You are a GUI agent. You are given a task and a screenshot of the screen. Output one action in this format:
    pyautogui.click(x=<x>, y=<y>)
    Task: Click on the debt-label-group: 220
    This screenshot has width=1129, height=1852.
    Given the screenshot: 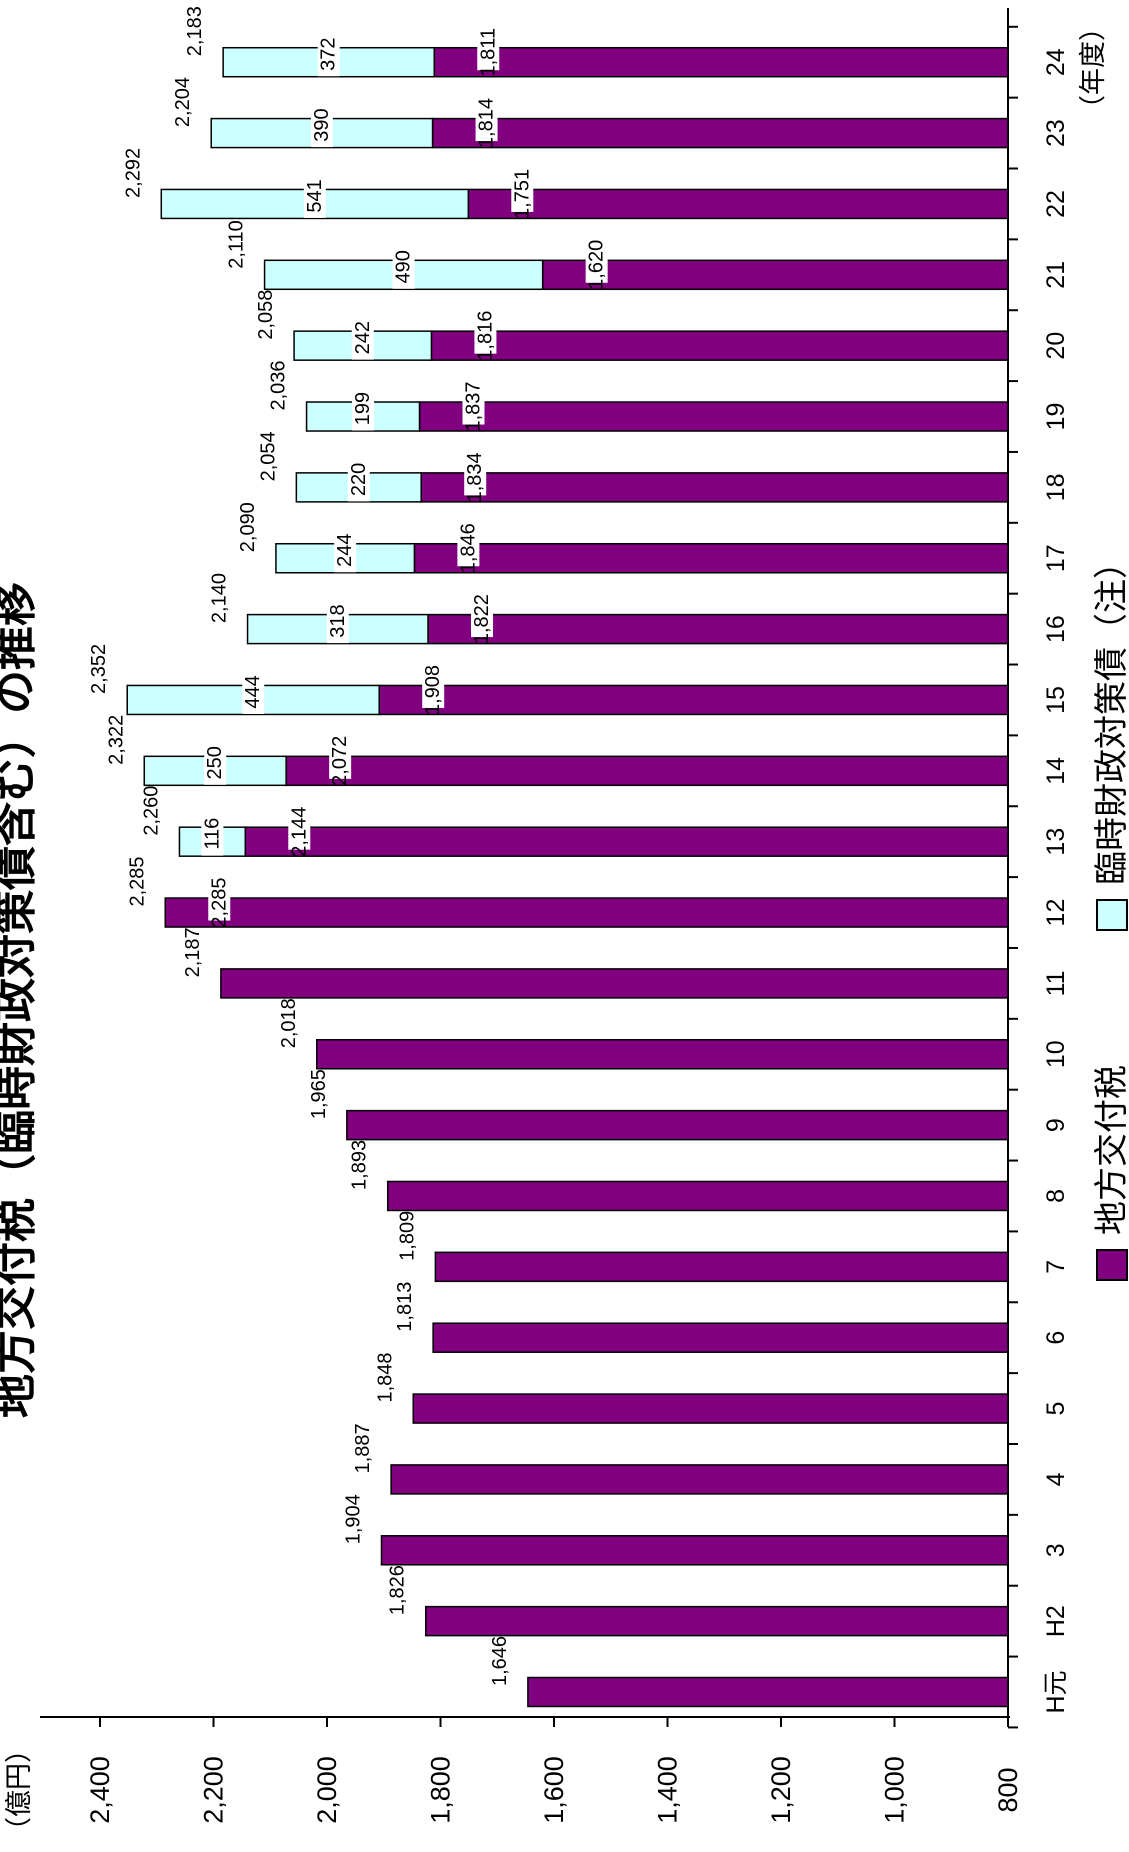 What is the action you would take?
    pyautogui.click(x=359, y=479)
    